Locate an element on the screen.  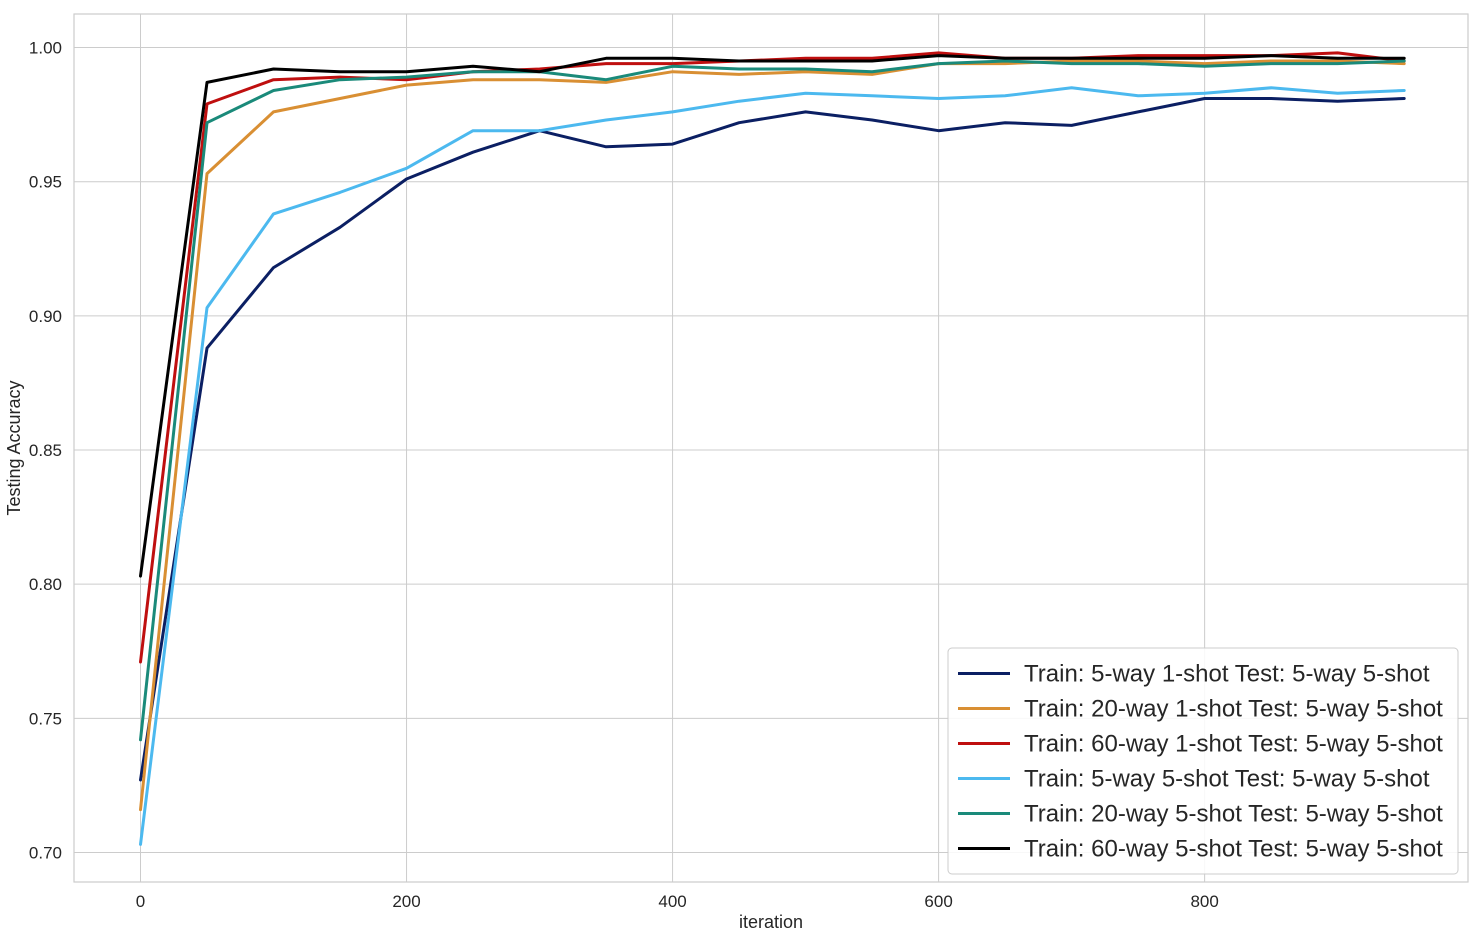
y-tick-label: 0.70 is located at coordinates (45, 852).